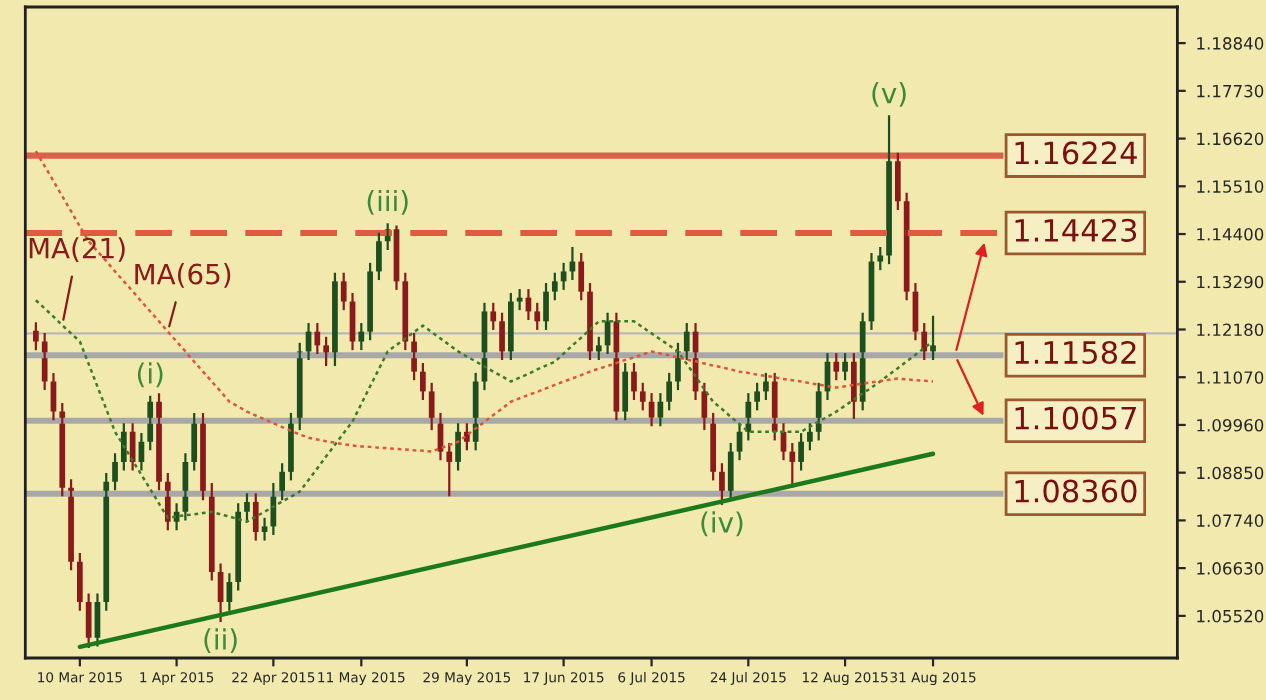 The width and height of the screenshot is (1266, 700). What do you see at coordinates (1075, 352) in the screenshot?
I see `ref-line-label: 1.11582` at bounding box center [1075, 352].